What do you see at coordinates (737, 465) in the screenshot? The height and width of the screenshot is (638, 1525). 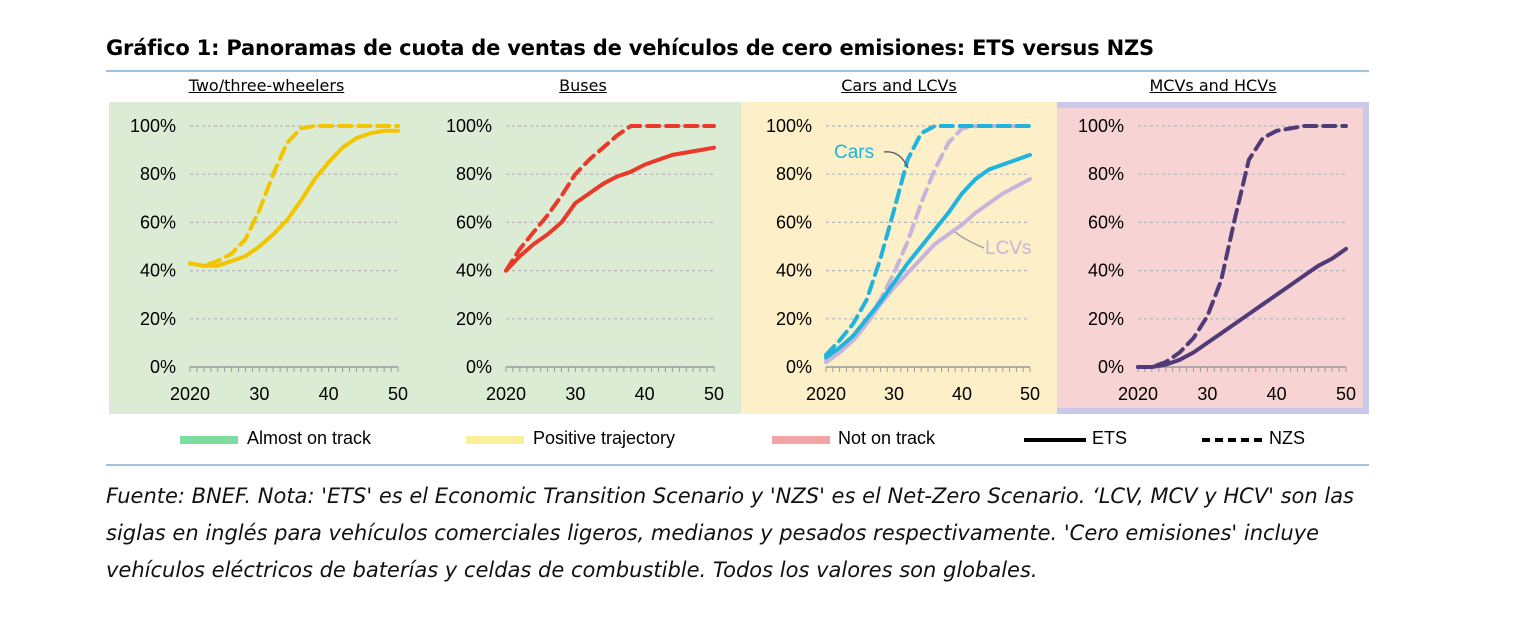 I see `bottom-divider` at bounding box center [737, 465].